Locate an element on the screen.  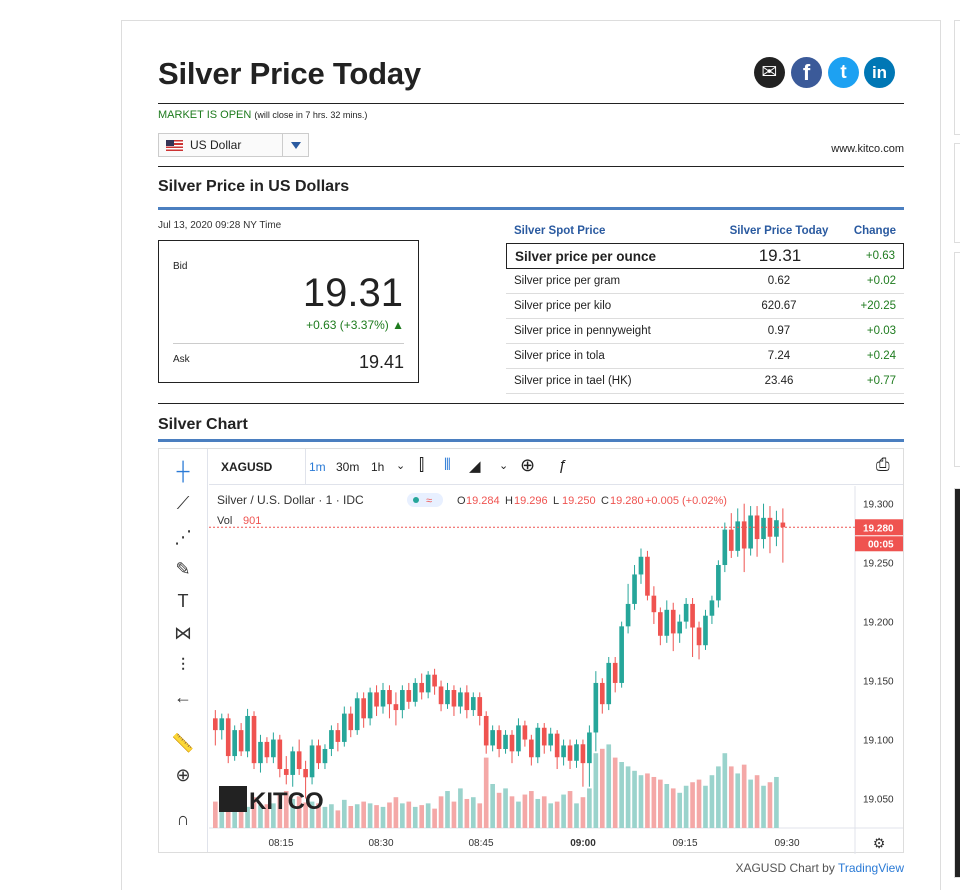
currency-select: US Dollar is located at coordinates (233, 145).